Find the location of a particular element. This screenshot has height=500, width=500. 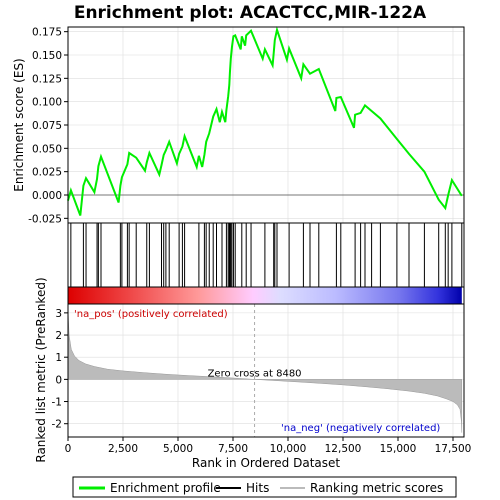

metric-y-tick-label: 1 is located at coordinates (58, 358).